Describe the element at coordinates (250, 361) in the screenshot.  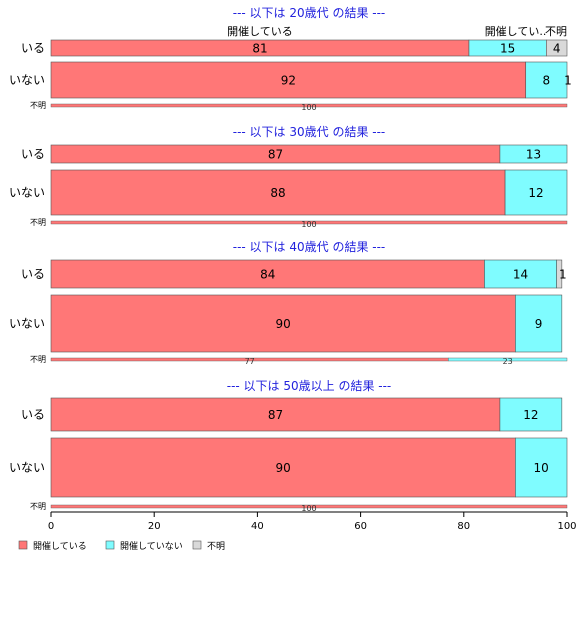
I see `bar-value-label: 77` at that location.